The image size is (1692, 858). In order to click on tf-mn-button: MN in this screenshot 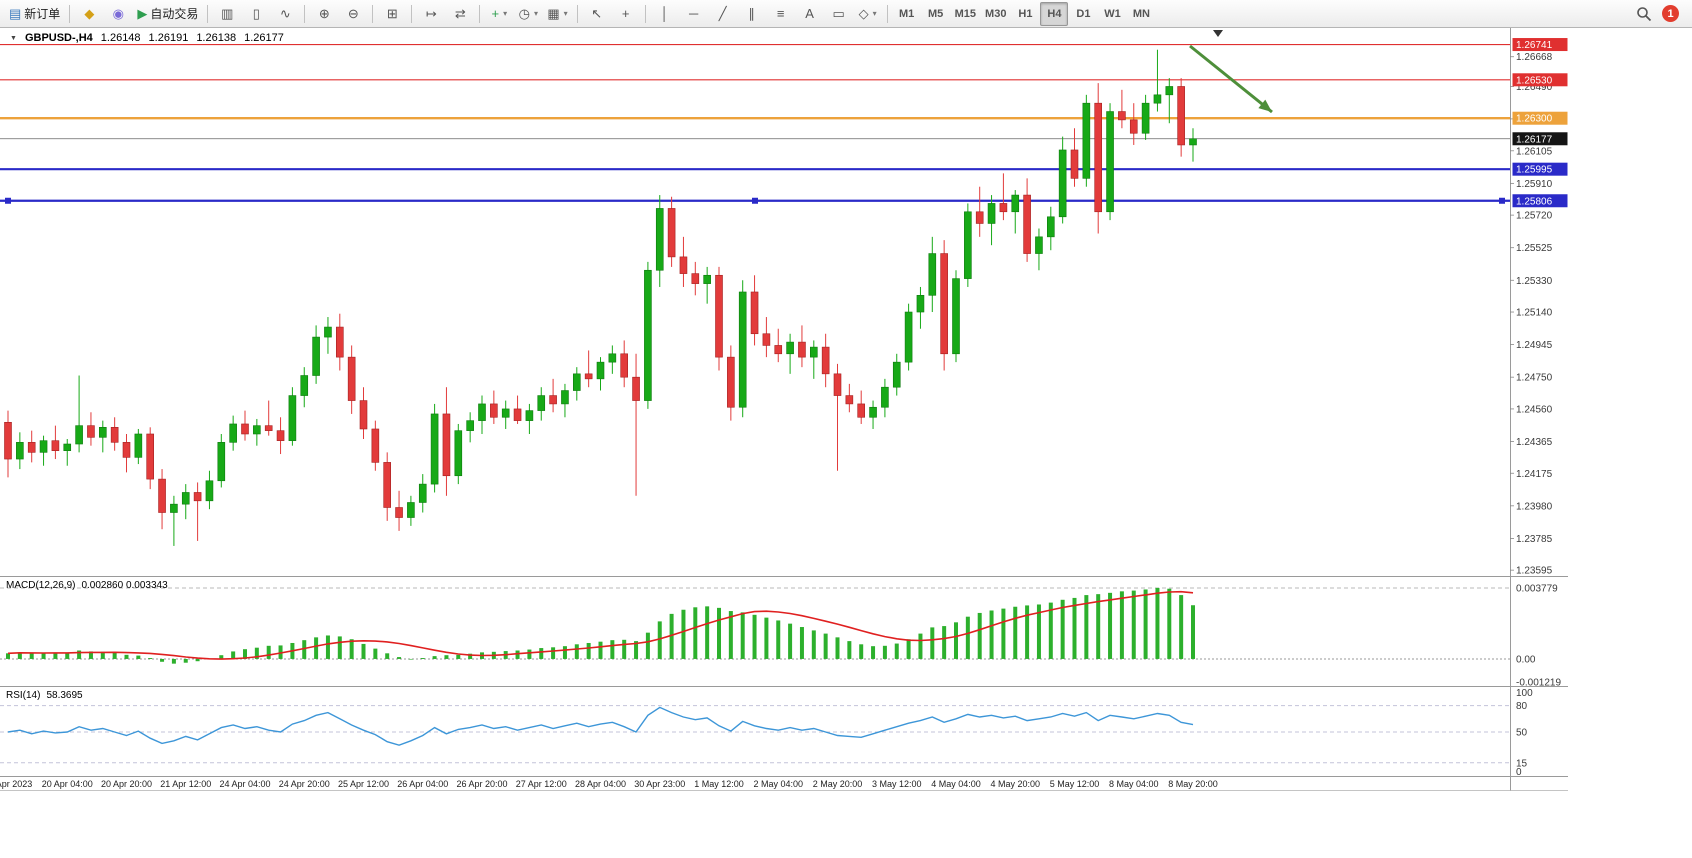, I will do `click(1141, 14)`.